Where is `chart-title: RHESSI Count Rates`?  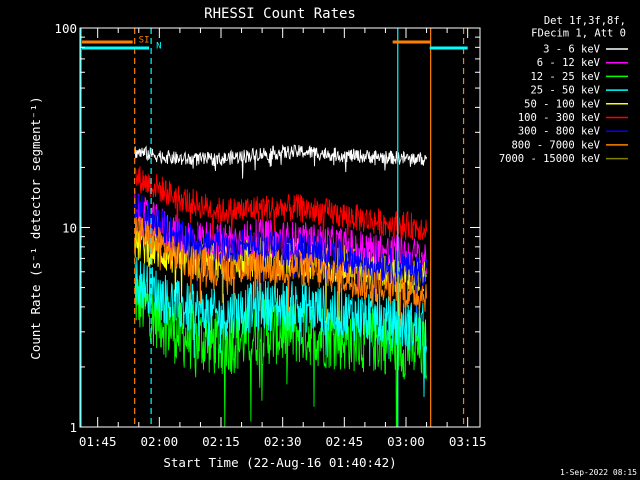
chart-title: RHESSI Count Rates is located at coordinates (280, 14).